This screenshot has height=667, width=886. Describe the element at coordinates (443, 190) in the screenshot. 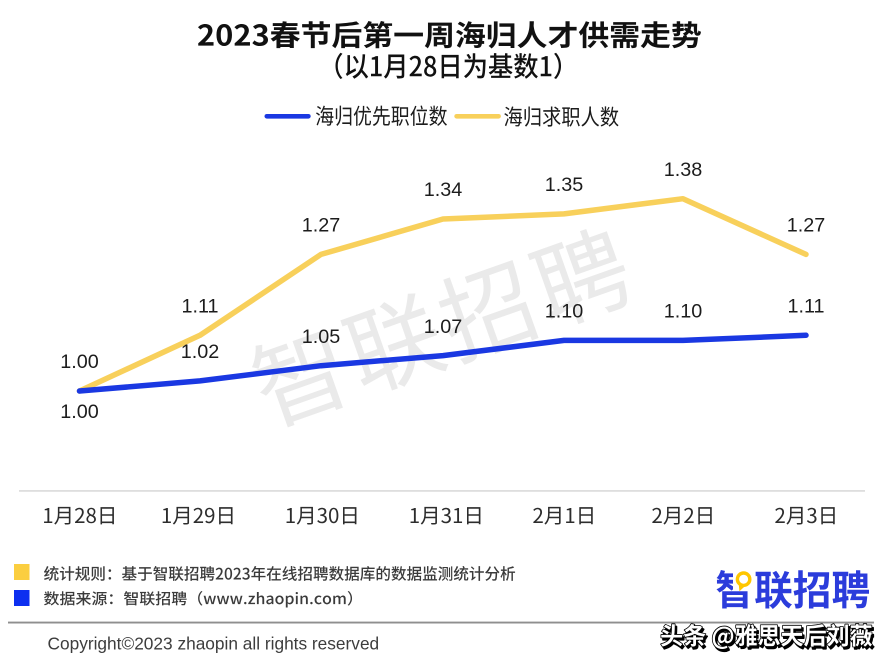

I see `svg-text: 1.34` at that location.